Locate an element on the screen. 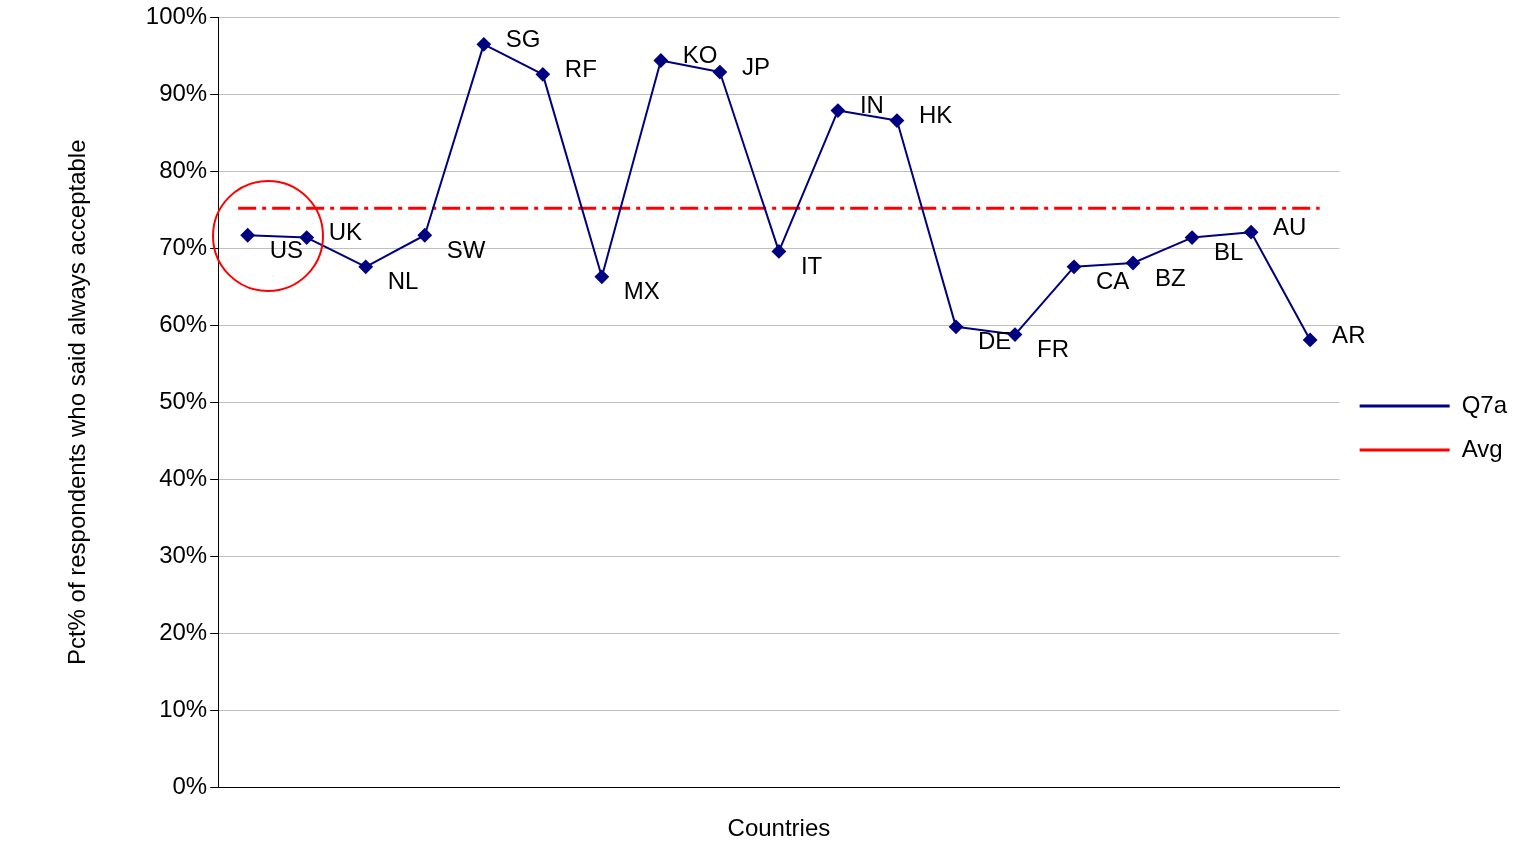  legend-label: Avg is located at coordinates (1482, 448).